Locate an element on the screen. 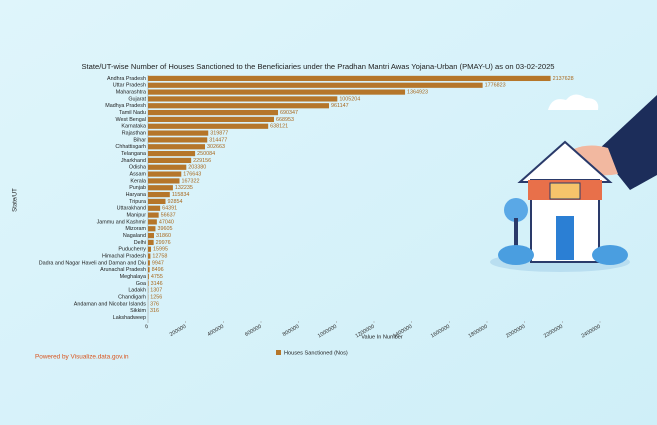 This screenshot has height=425, width=657. y-axis-label: State/UT is located at coordinates (16, 200).